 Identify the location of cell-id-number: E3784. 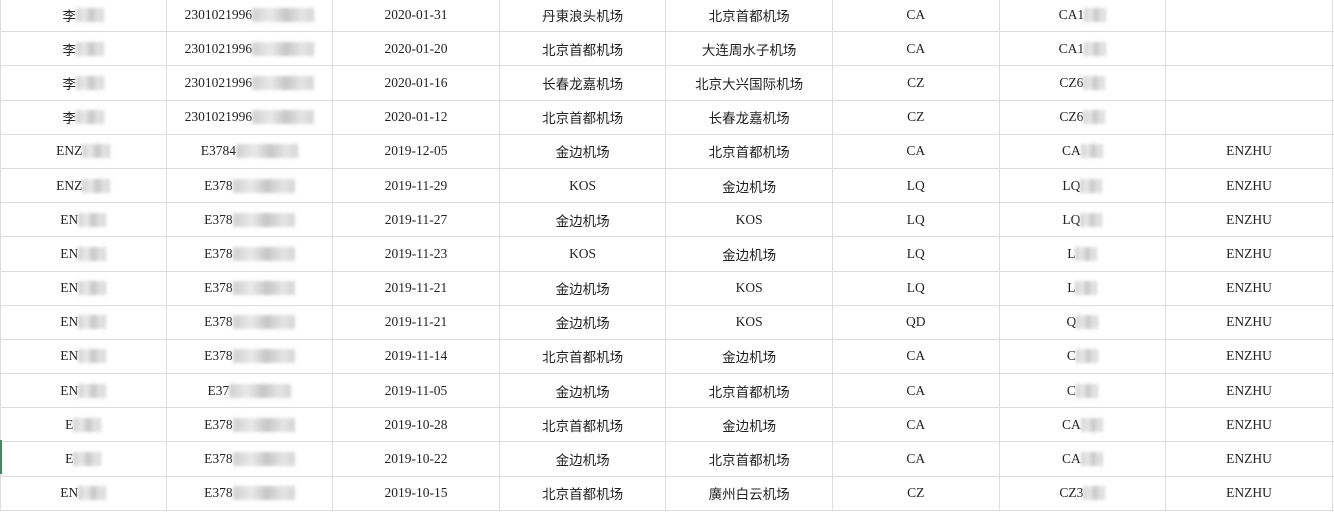
(250, 151).